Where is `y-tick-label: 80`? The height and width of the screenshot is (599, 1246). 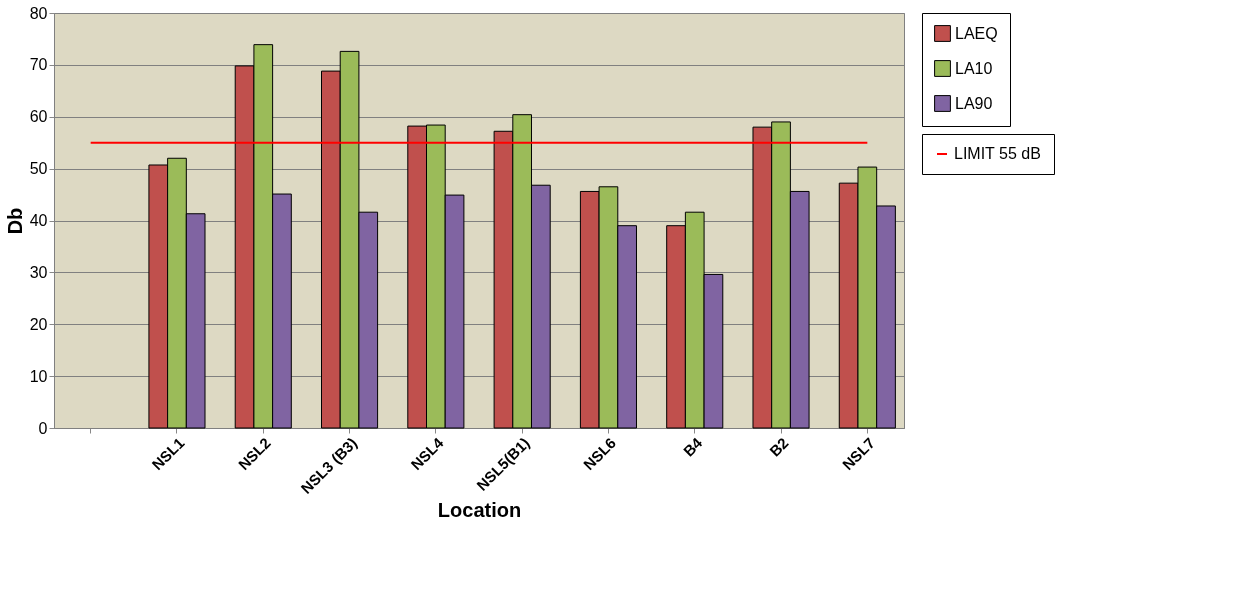
y-tick-label: 80 is located at coordinates (38, 13).